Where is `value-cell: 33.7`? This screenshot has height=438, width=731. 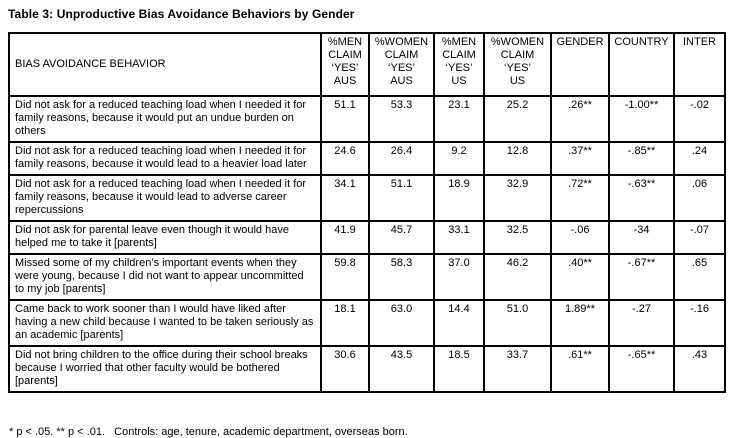 value-cell: 33.7 is located at coordinates (517, 369).